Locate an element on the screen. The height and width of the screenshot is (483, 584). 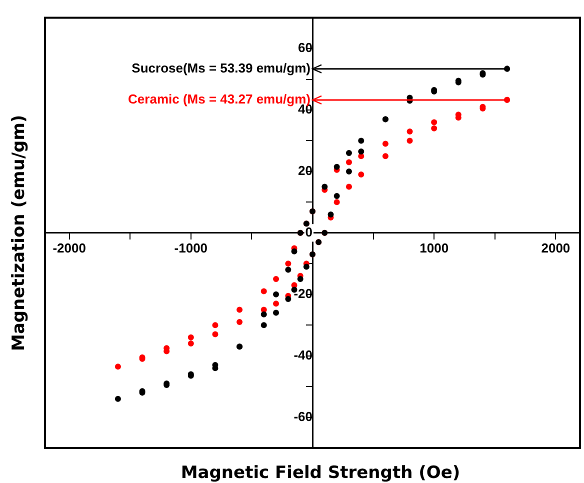
y-tick-label: 0 is located at coordinates (308, 232).